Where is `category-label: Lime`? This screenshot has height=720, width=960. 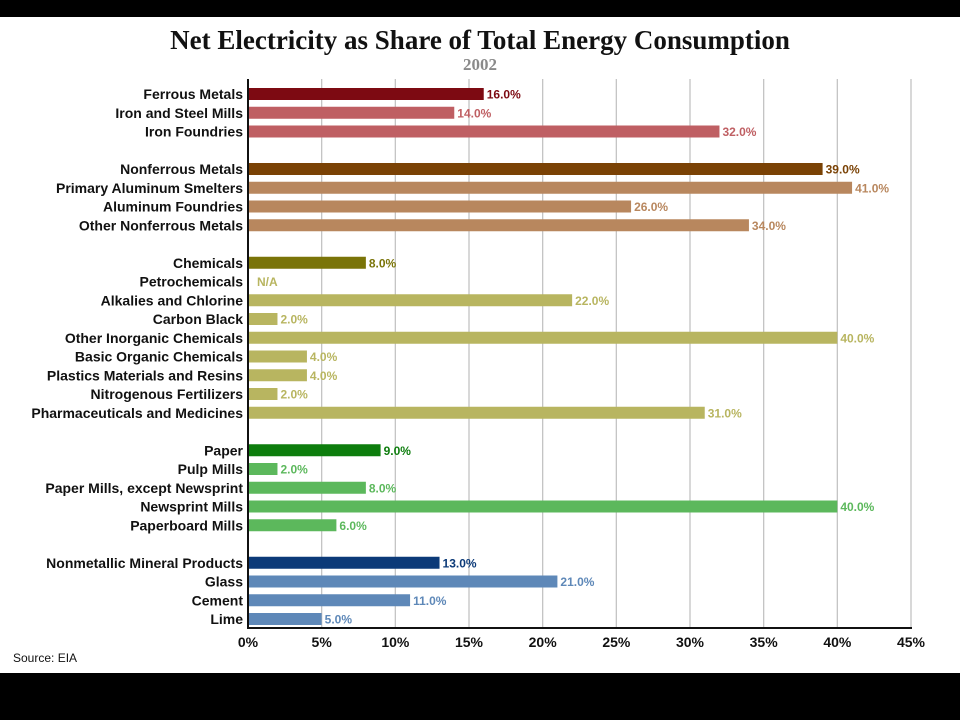
category-label: Lime is located at coordinates (226, 619).